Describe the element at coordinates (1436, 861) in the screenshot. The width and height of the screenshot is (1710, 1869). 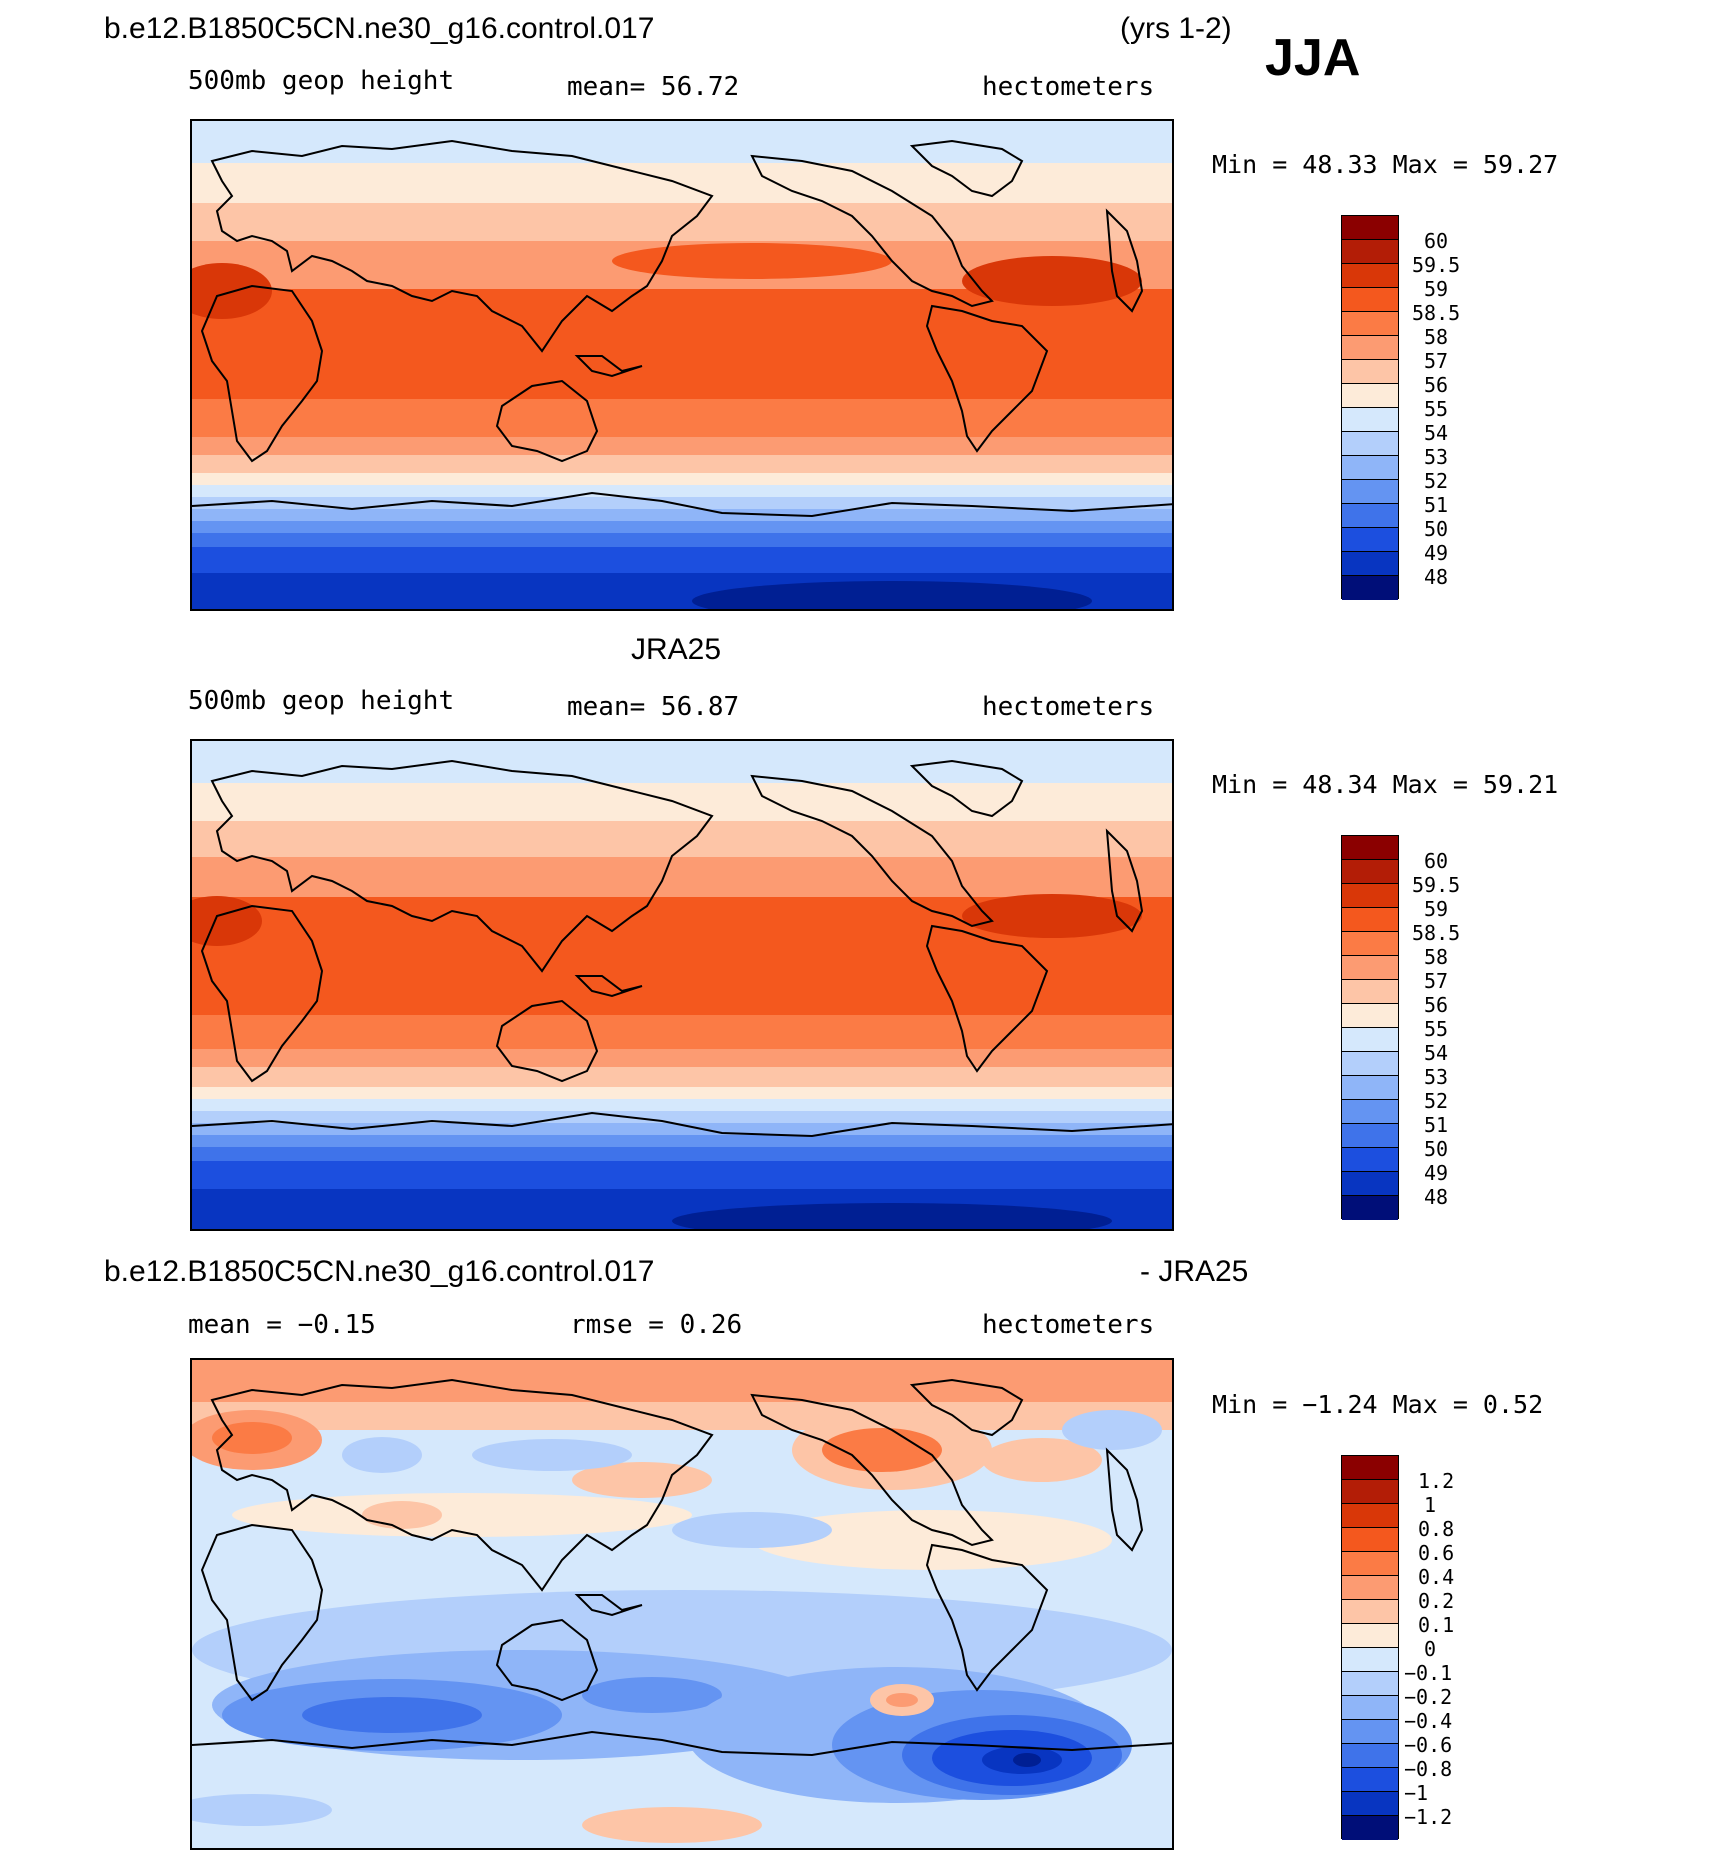
I see `colorbar-label: 60` at that location.